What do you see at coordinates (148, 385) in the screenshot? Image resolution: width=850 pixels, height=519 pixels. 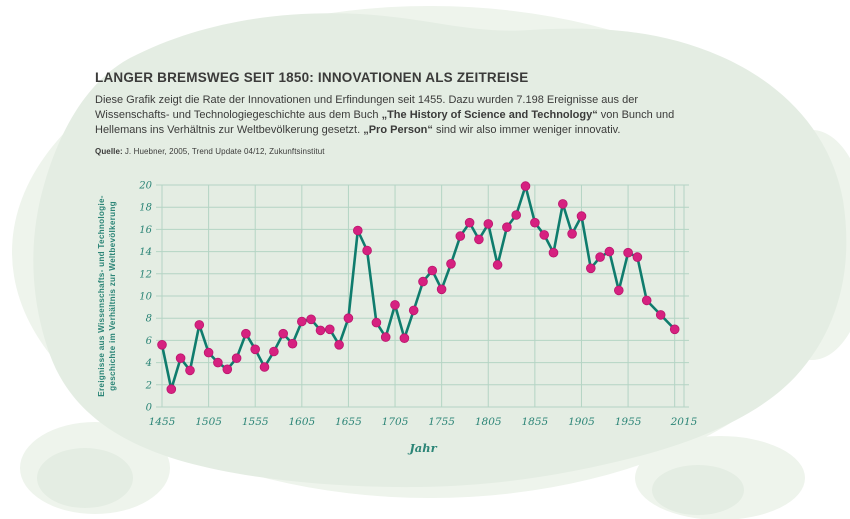 I see `y-tick-label: 2` at bounding box center [148, 385].